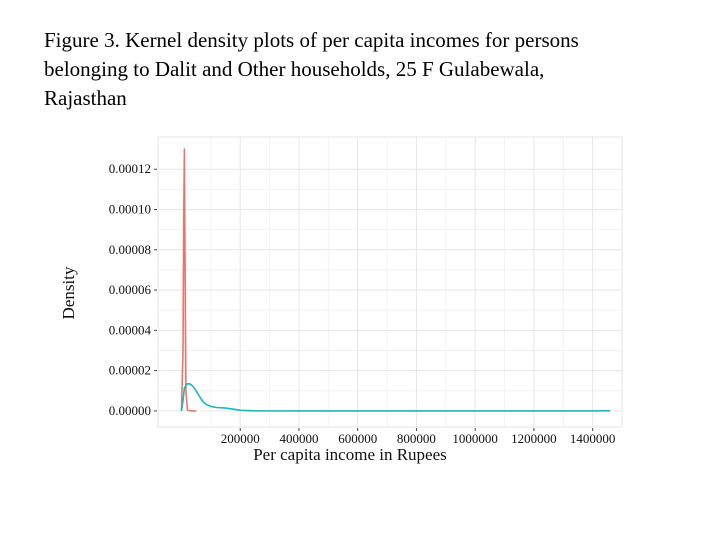 This screenshot has height=540, width=720. Describe the element at coordinates (85, 98) in the screenshot. I see `title-line-3: Rajasthan` at that location.